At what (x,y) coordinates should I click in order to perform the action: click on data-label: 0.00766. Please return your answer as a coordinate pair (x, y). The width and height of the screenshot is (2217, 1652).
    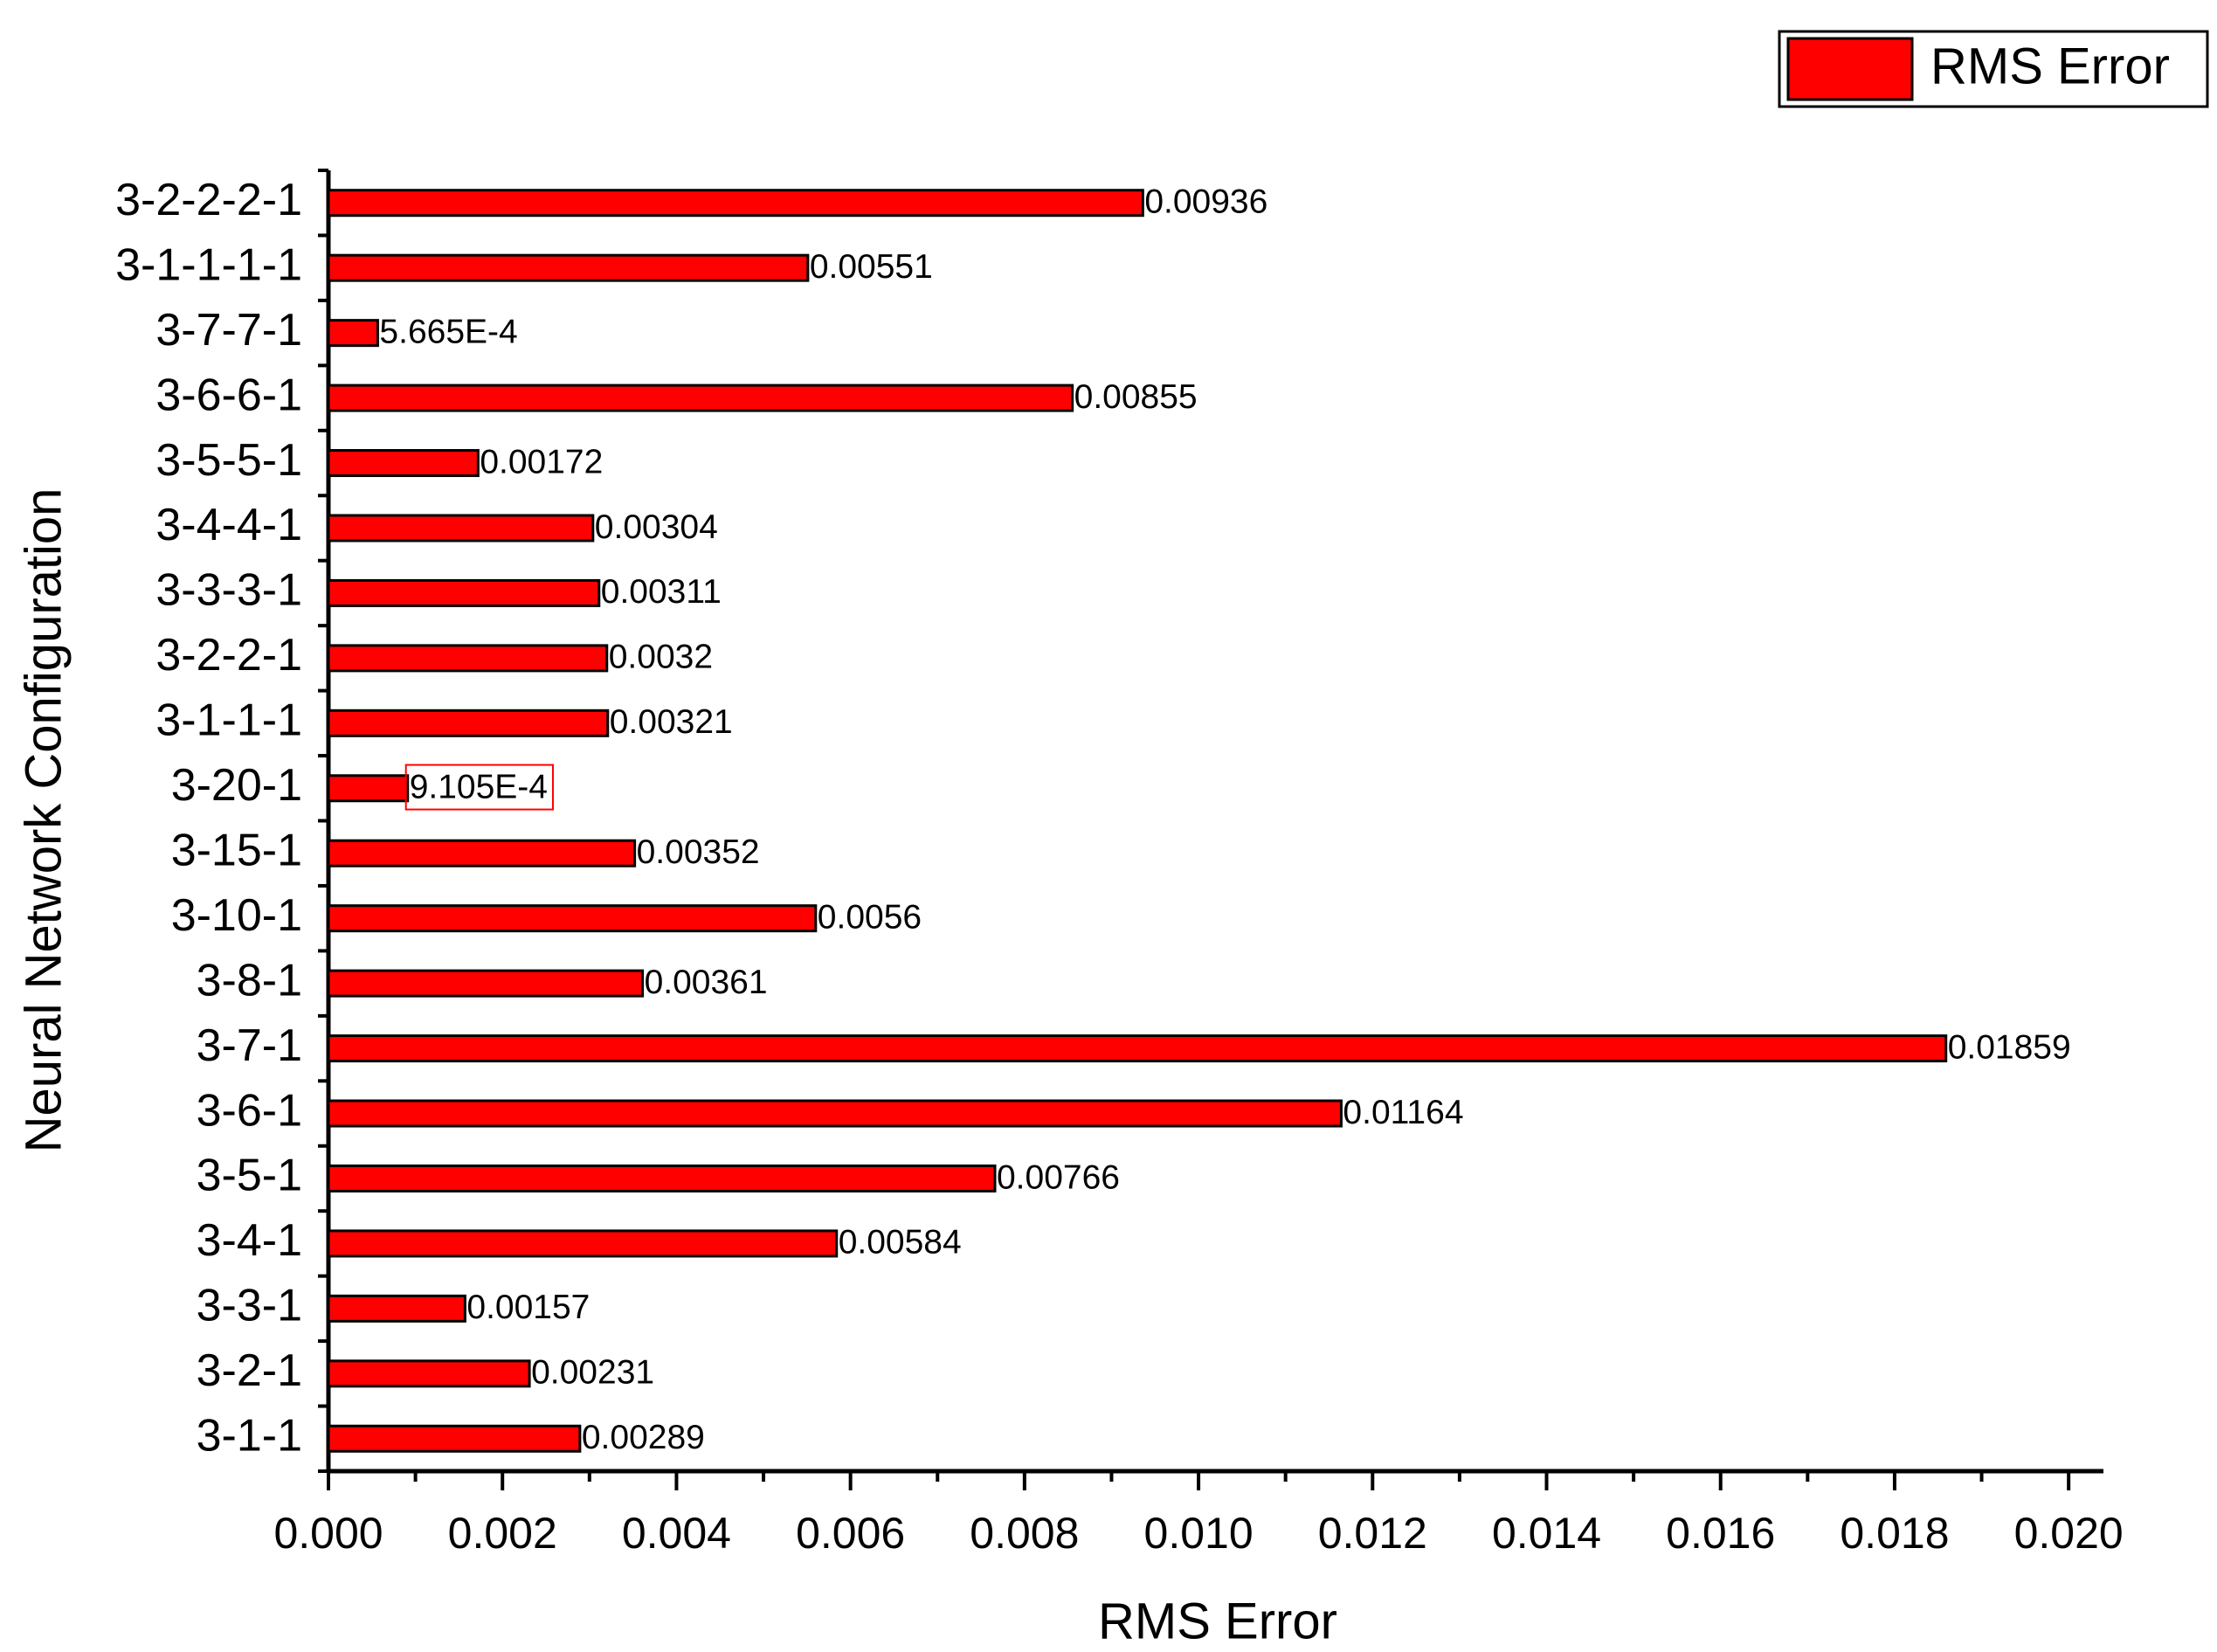
    Looking at the image, I should click on (1058, 1177).